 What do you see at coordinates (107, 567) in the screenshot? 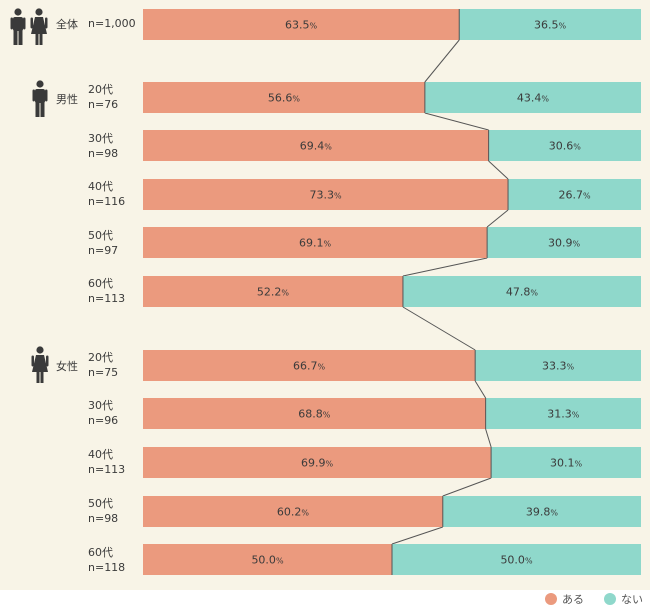
I see `row-n: n=118` at bounding box center [107, 567].